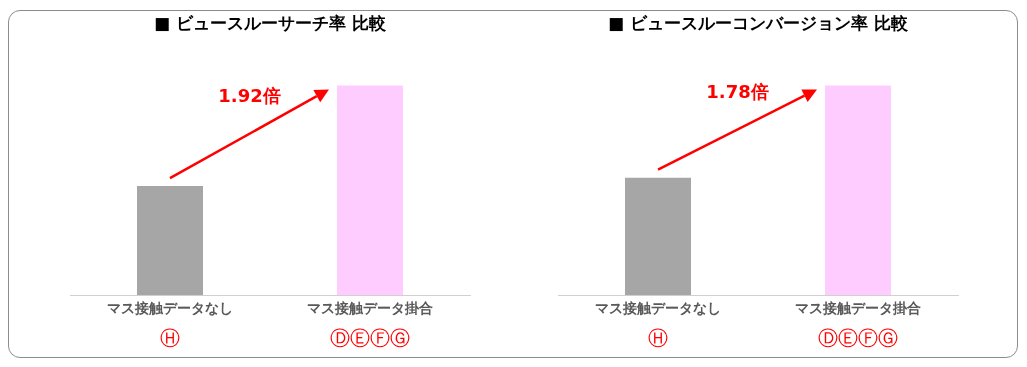  What do you see at coordinates (758, 22) in the screenshot?
I see `chart-title: ■ ビュースルーコンバージョン率 比較` at bounding box center [758, 22].